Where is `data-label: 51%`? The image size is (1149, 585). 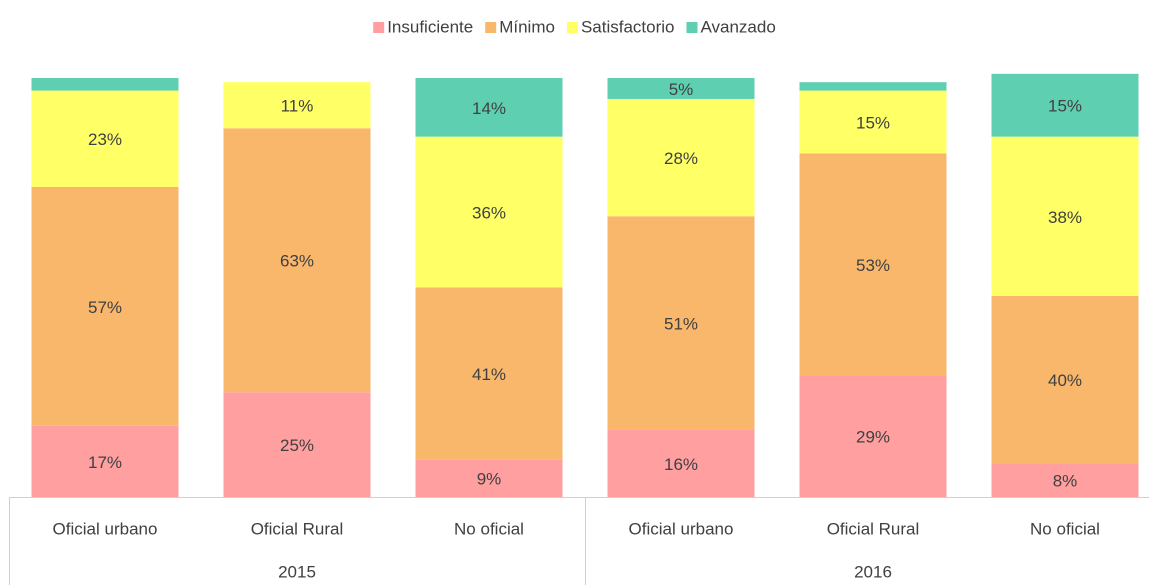
data-label: 51% is located at coordinates (681, 324).